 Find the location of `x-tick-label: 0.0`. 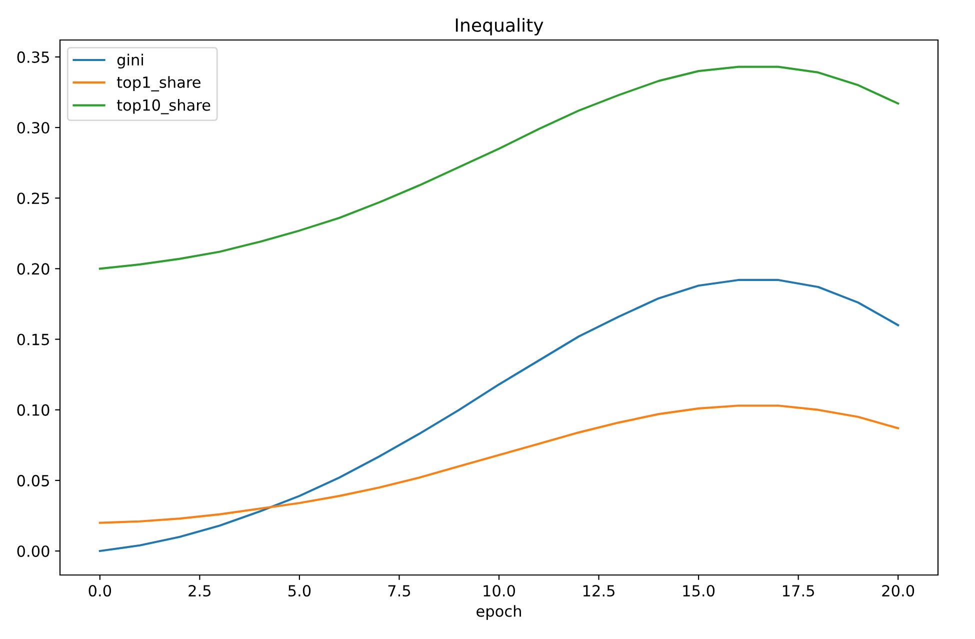

x-tick-label: 0.0 is located at coordinates (100, 590).